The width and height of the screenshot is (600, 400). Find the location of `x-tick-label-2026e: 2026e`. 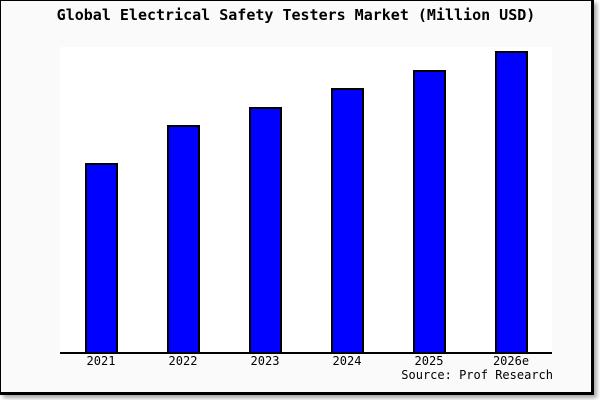

x-tick-label-2026e: 2026e is located at coordinates (511, 361).